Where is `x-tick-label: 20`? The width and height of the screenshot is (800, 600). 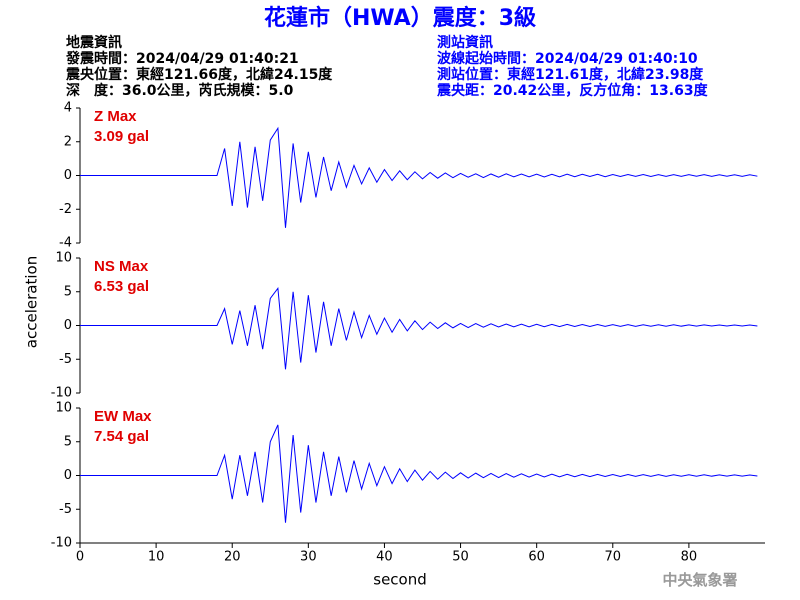
x-tick-label: 20 is located at coordinates (232, 557).